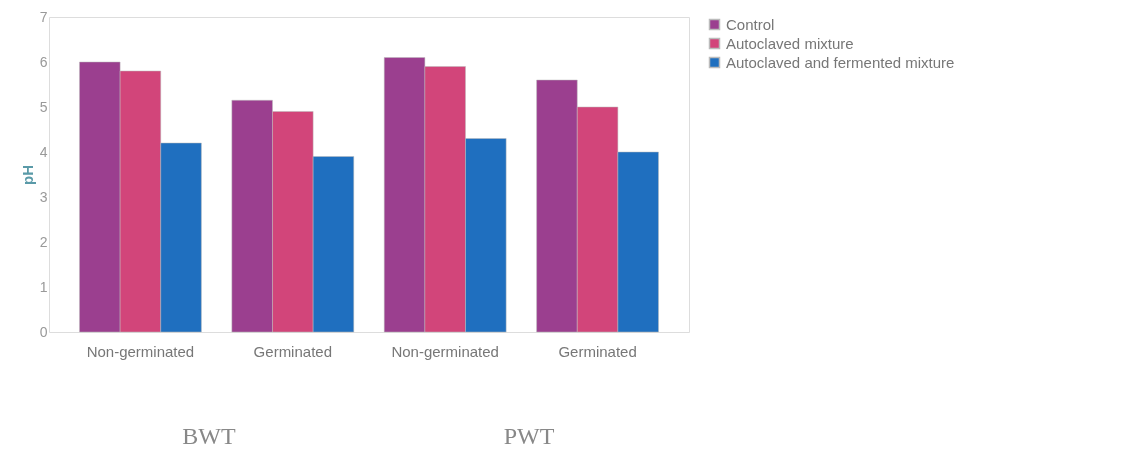 This screenshot has width=1122, height=451. What do you see at coordinates (43, 16) in the screenshot?
I see `y-tick-label: 7` at bounding box center [43, 16].